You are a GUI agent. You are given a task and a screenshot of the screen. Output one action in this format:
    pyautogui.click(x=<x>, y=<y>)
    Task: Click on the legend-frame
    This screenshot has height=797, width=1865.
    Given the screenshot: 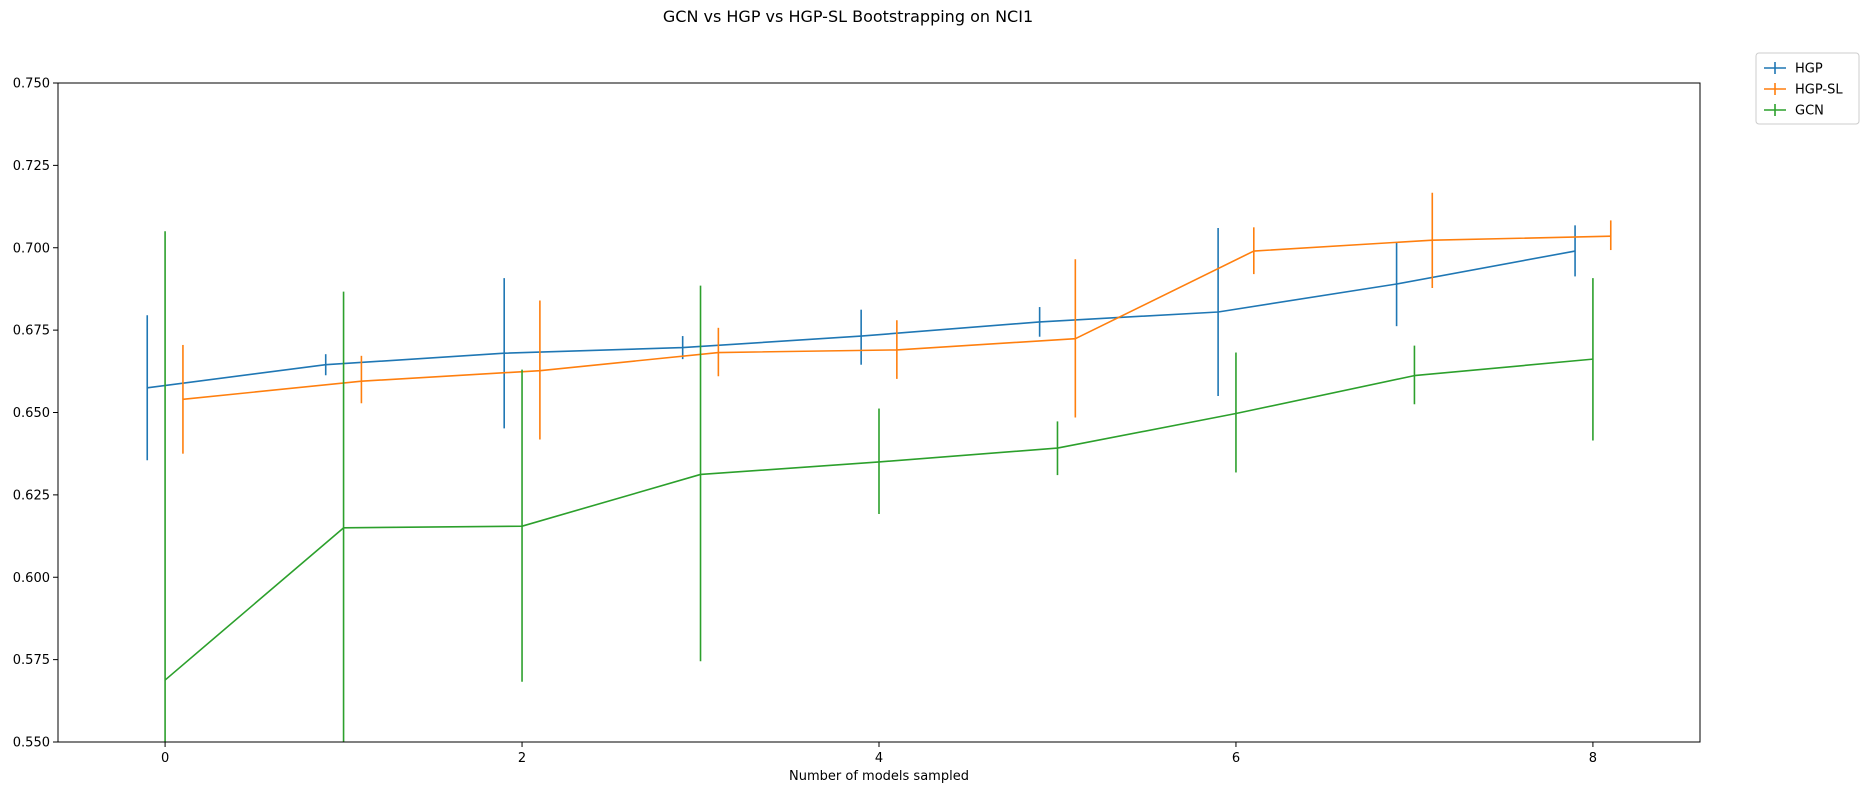 What is the action you would take?
    pyautogui.click(x=1807, y=88)
    